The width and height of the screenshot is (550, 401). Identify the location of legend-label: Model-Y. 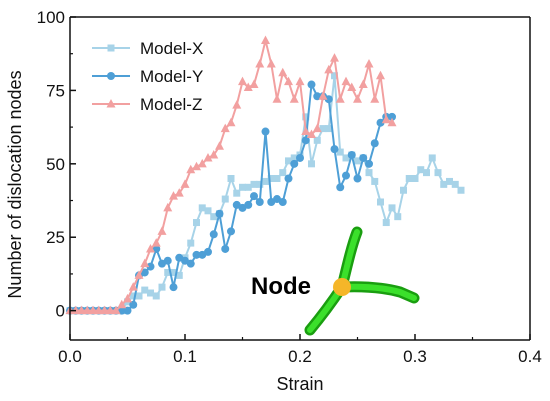
(171, 76).